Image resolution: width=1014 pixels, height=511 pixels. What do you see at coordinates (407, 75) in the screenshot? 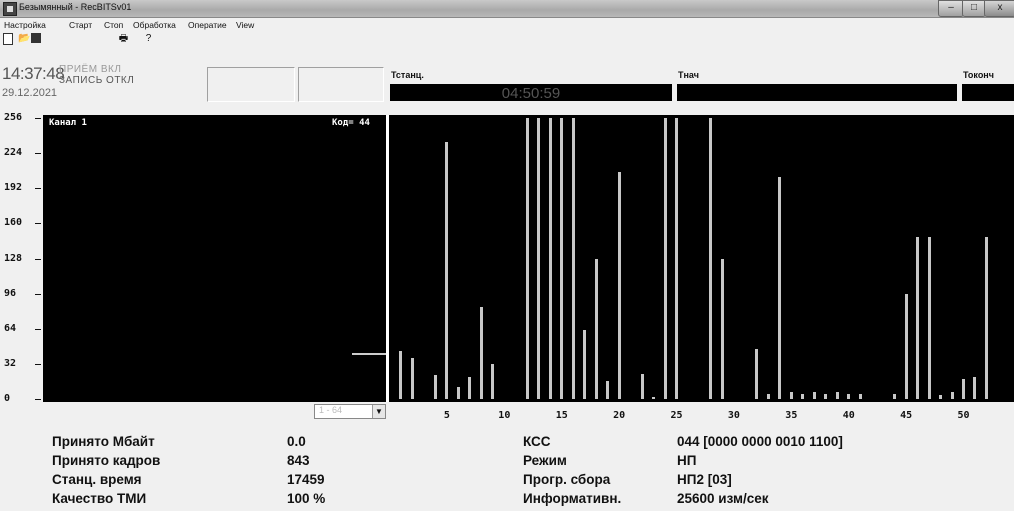
I see `tstanc-label: Тстанц.` at bounding box center [407, 75].